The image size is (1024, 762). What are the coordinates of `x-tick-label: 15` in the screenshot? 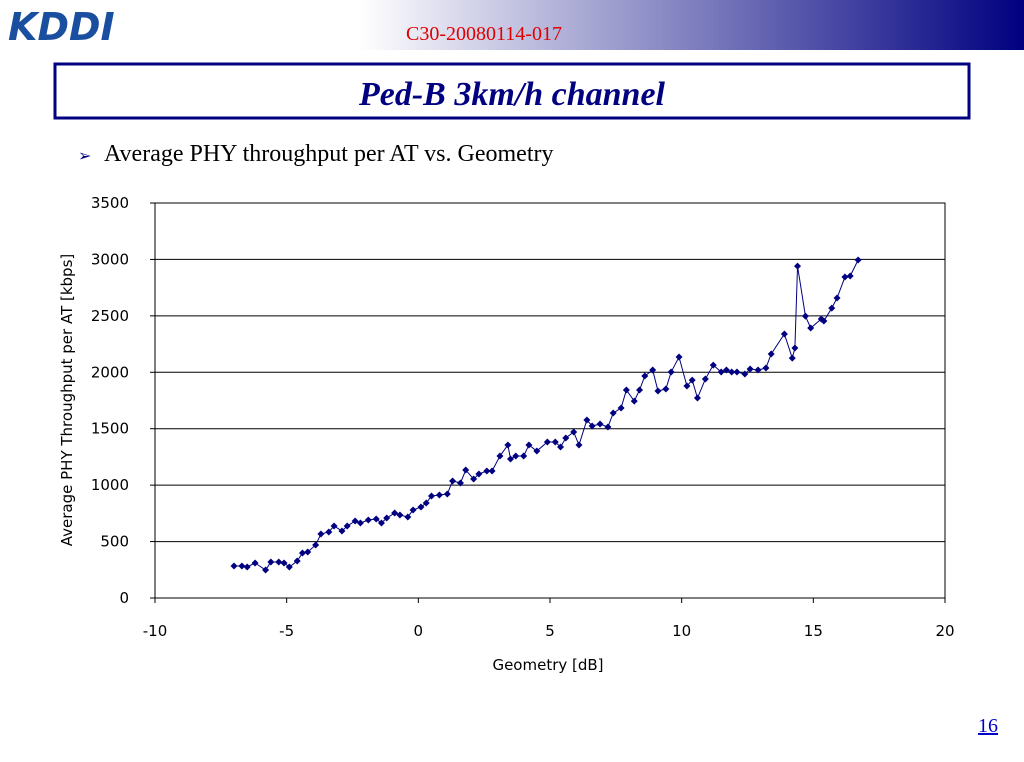 It's located at (813, 631).